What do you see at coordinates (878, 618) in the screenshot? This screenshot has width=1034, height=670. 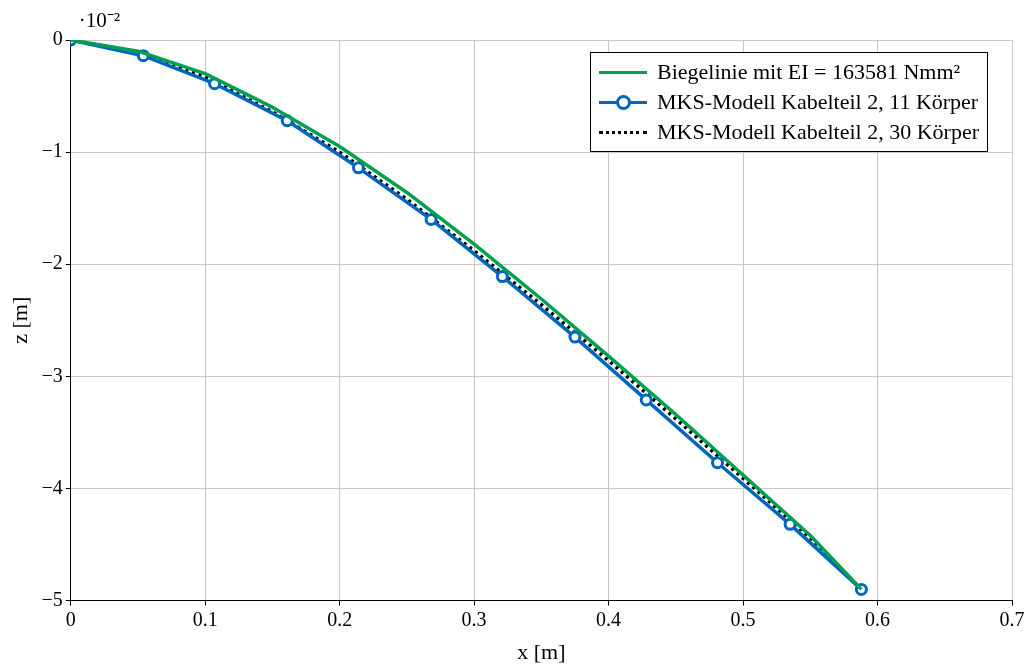 I see `x-tick-label: 0.6` at bounding box center [878, 618].